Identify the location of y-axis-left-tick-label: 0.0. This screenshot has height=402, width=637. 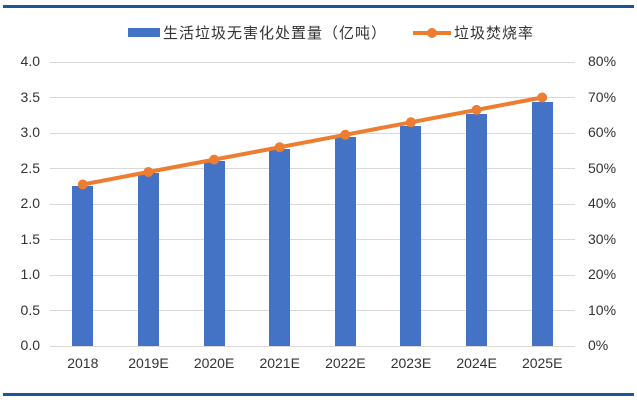
(30, 345).